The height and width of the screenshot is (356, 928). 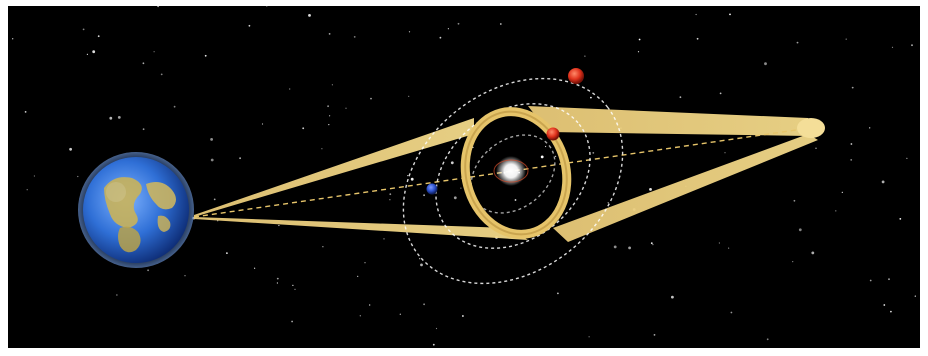 I want to click on earth-globe, so click(x=136, y=210).